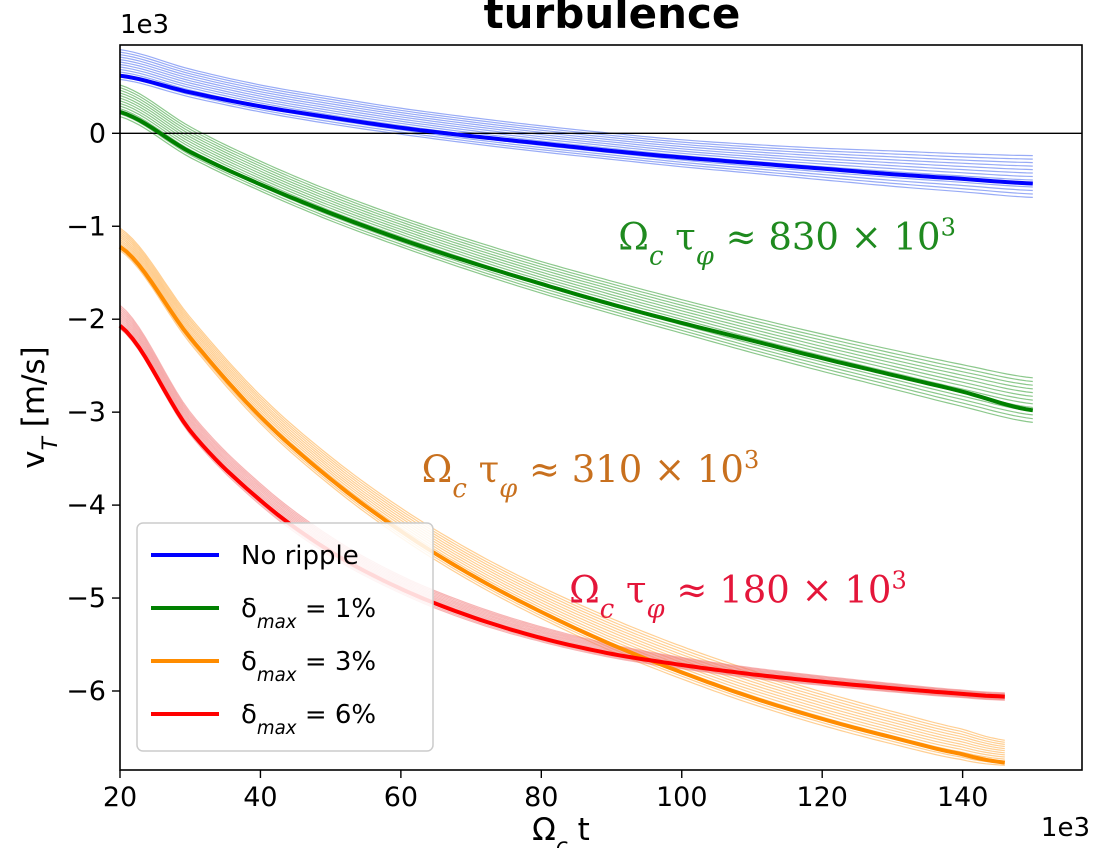 This screenshot has width=1097, height=848. Describe the element at coordinates (787, 242) in the screenshot. I see `annotation-0: Ωc τφ ≈ 830 × 103` at that location.